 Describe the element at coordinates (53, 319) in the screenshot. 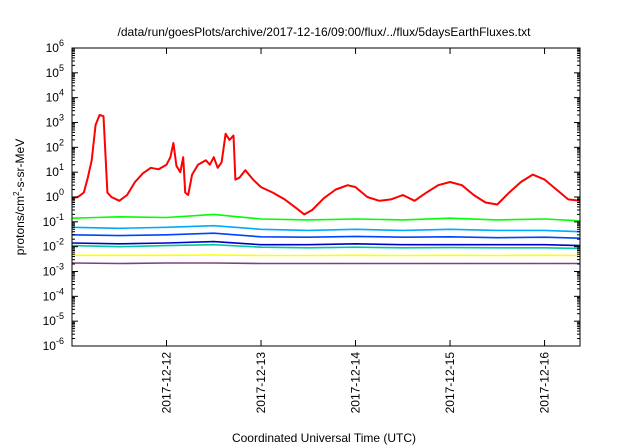

I see `y-tick-label: 10⁻⁵` at that location.